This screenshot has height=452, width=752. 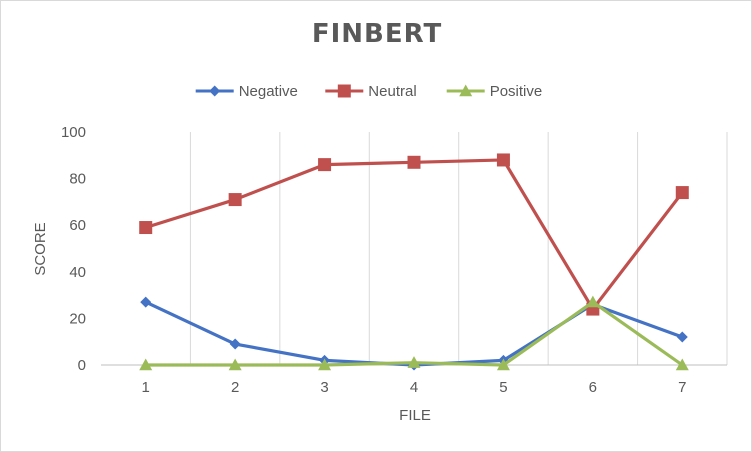 What do you see at coordinates (415, 415) in the screenshot?
I see `x-axis-label: FILE` at bounding box center [415, 415].